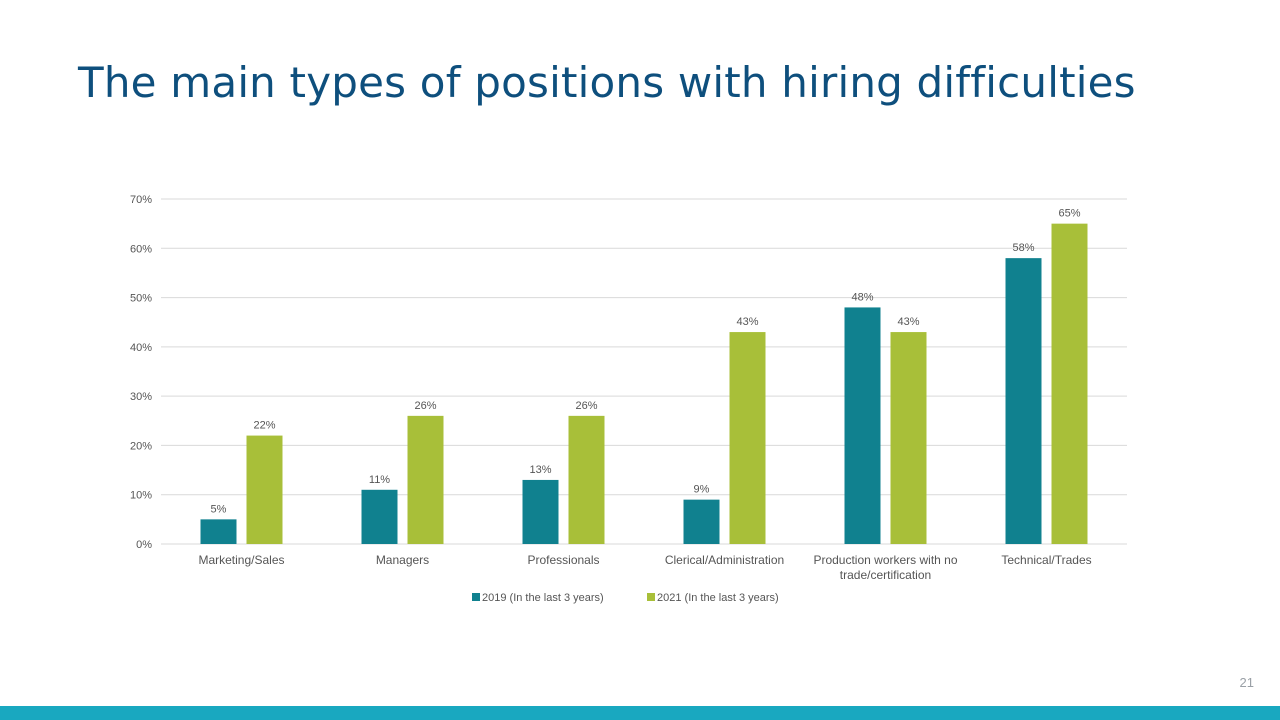 This screenshot has height=720, width=1280. Describe the element at coordinates (543, 598) in the screenshot. I see `legend-label-2019: 2019 (In the last 3 years)` at that location.